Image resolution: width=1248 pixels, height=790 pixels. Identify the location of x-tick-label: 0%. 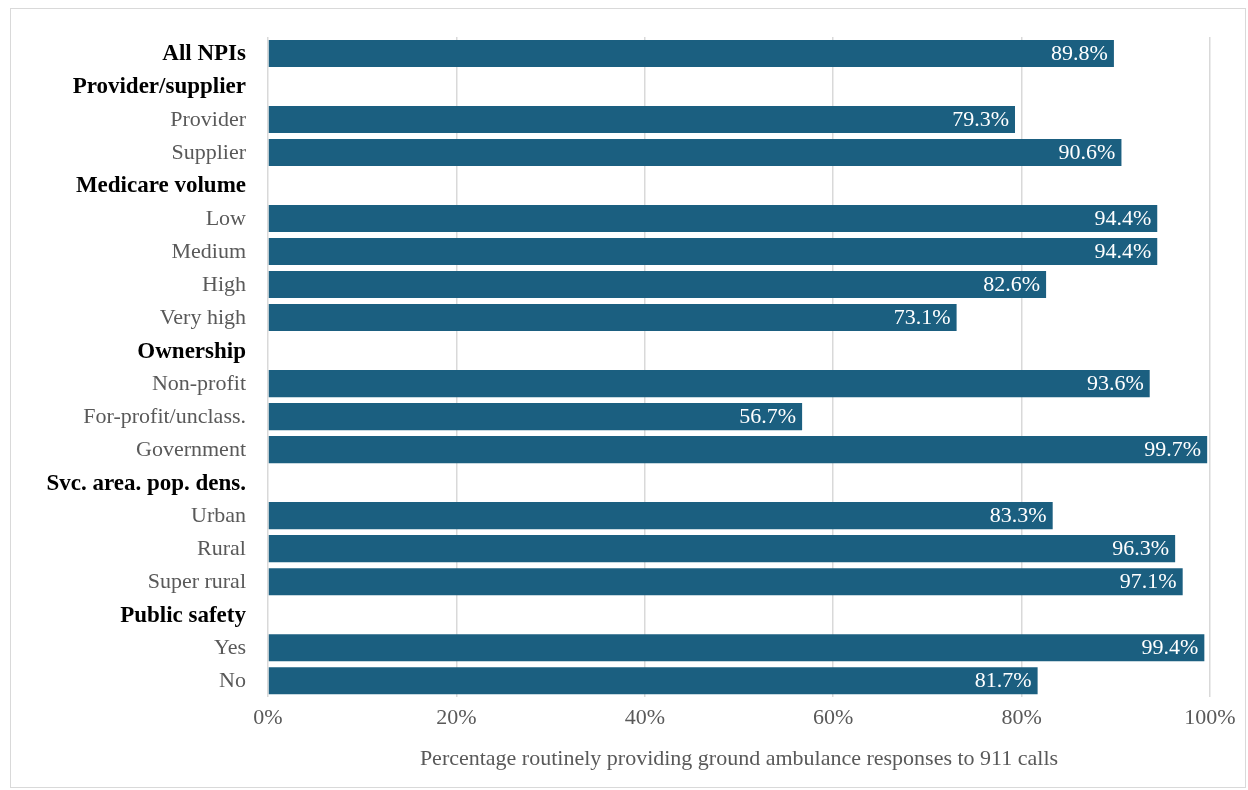
(268, 717).